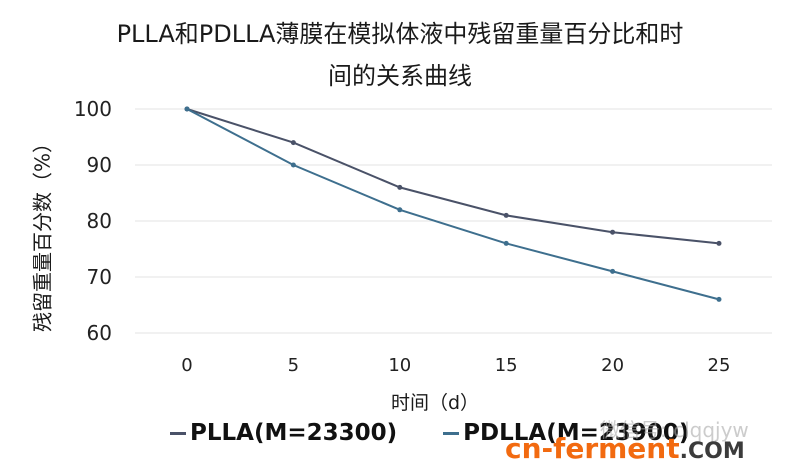 This screenshot has width=800, height=472. What do you see at coordinates (435, 403) in the screenshot?
I see `x-axis-label: 时间（d）` at bounding box center [435, 403].